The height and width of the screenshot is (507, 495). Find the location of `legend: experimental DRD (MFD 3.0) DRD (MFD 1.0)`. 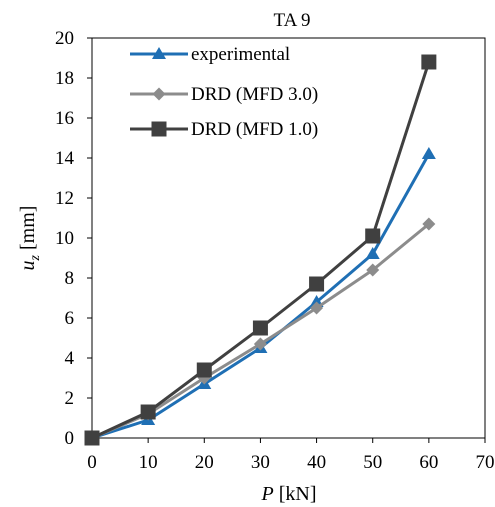

legend: experimental DRD (MFD 3.0) DRD (MFD 1.0) is located at coordinates (224, 92).